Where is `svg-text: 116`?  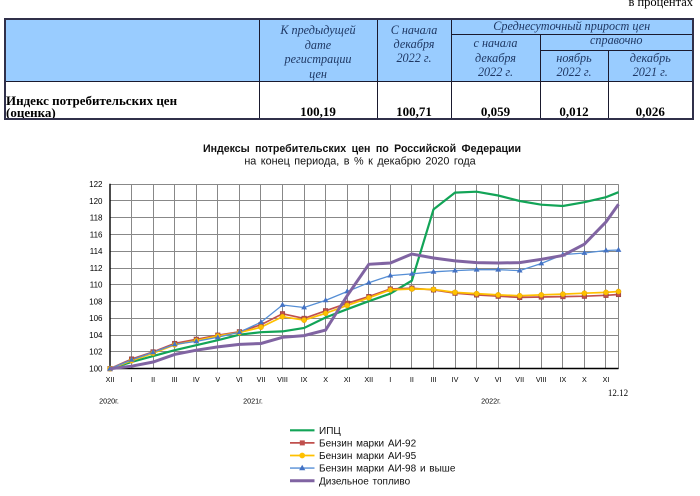
svg-text: 116 is located at coordinates (96, 234).